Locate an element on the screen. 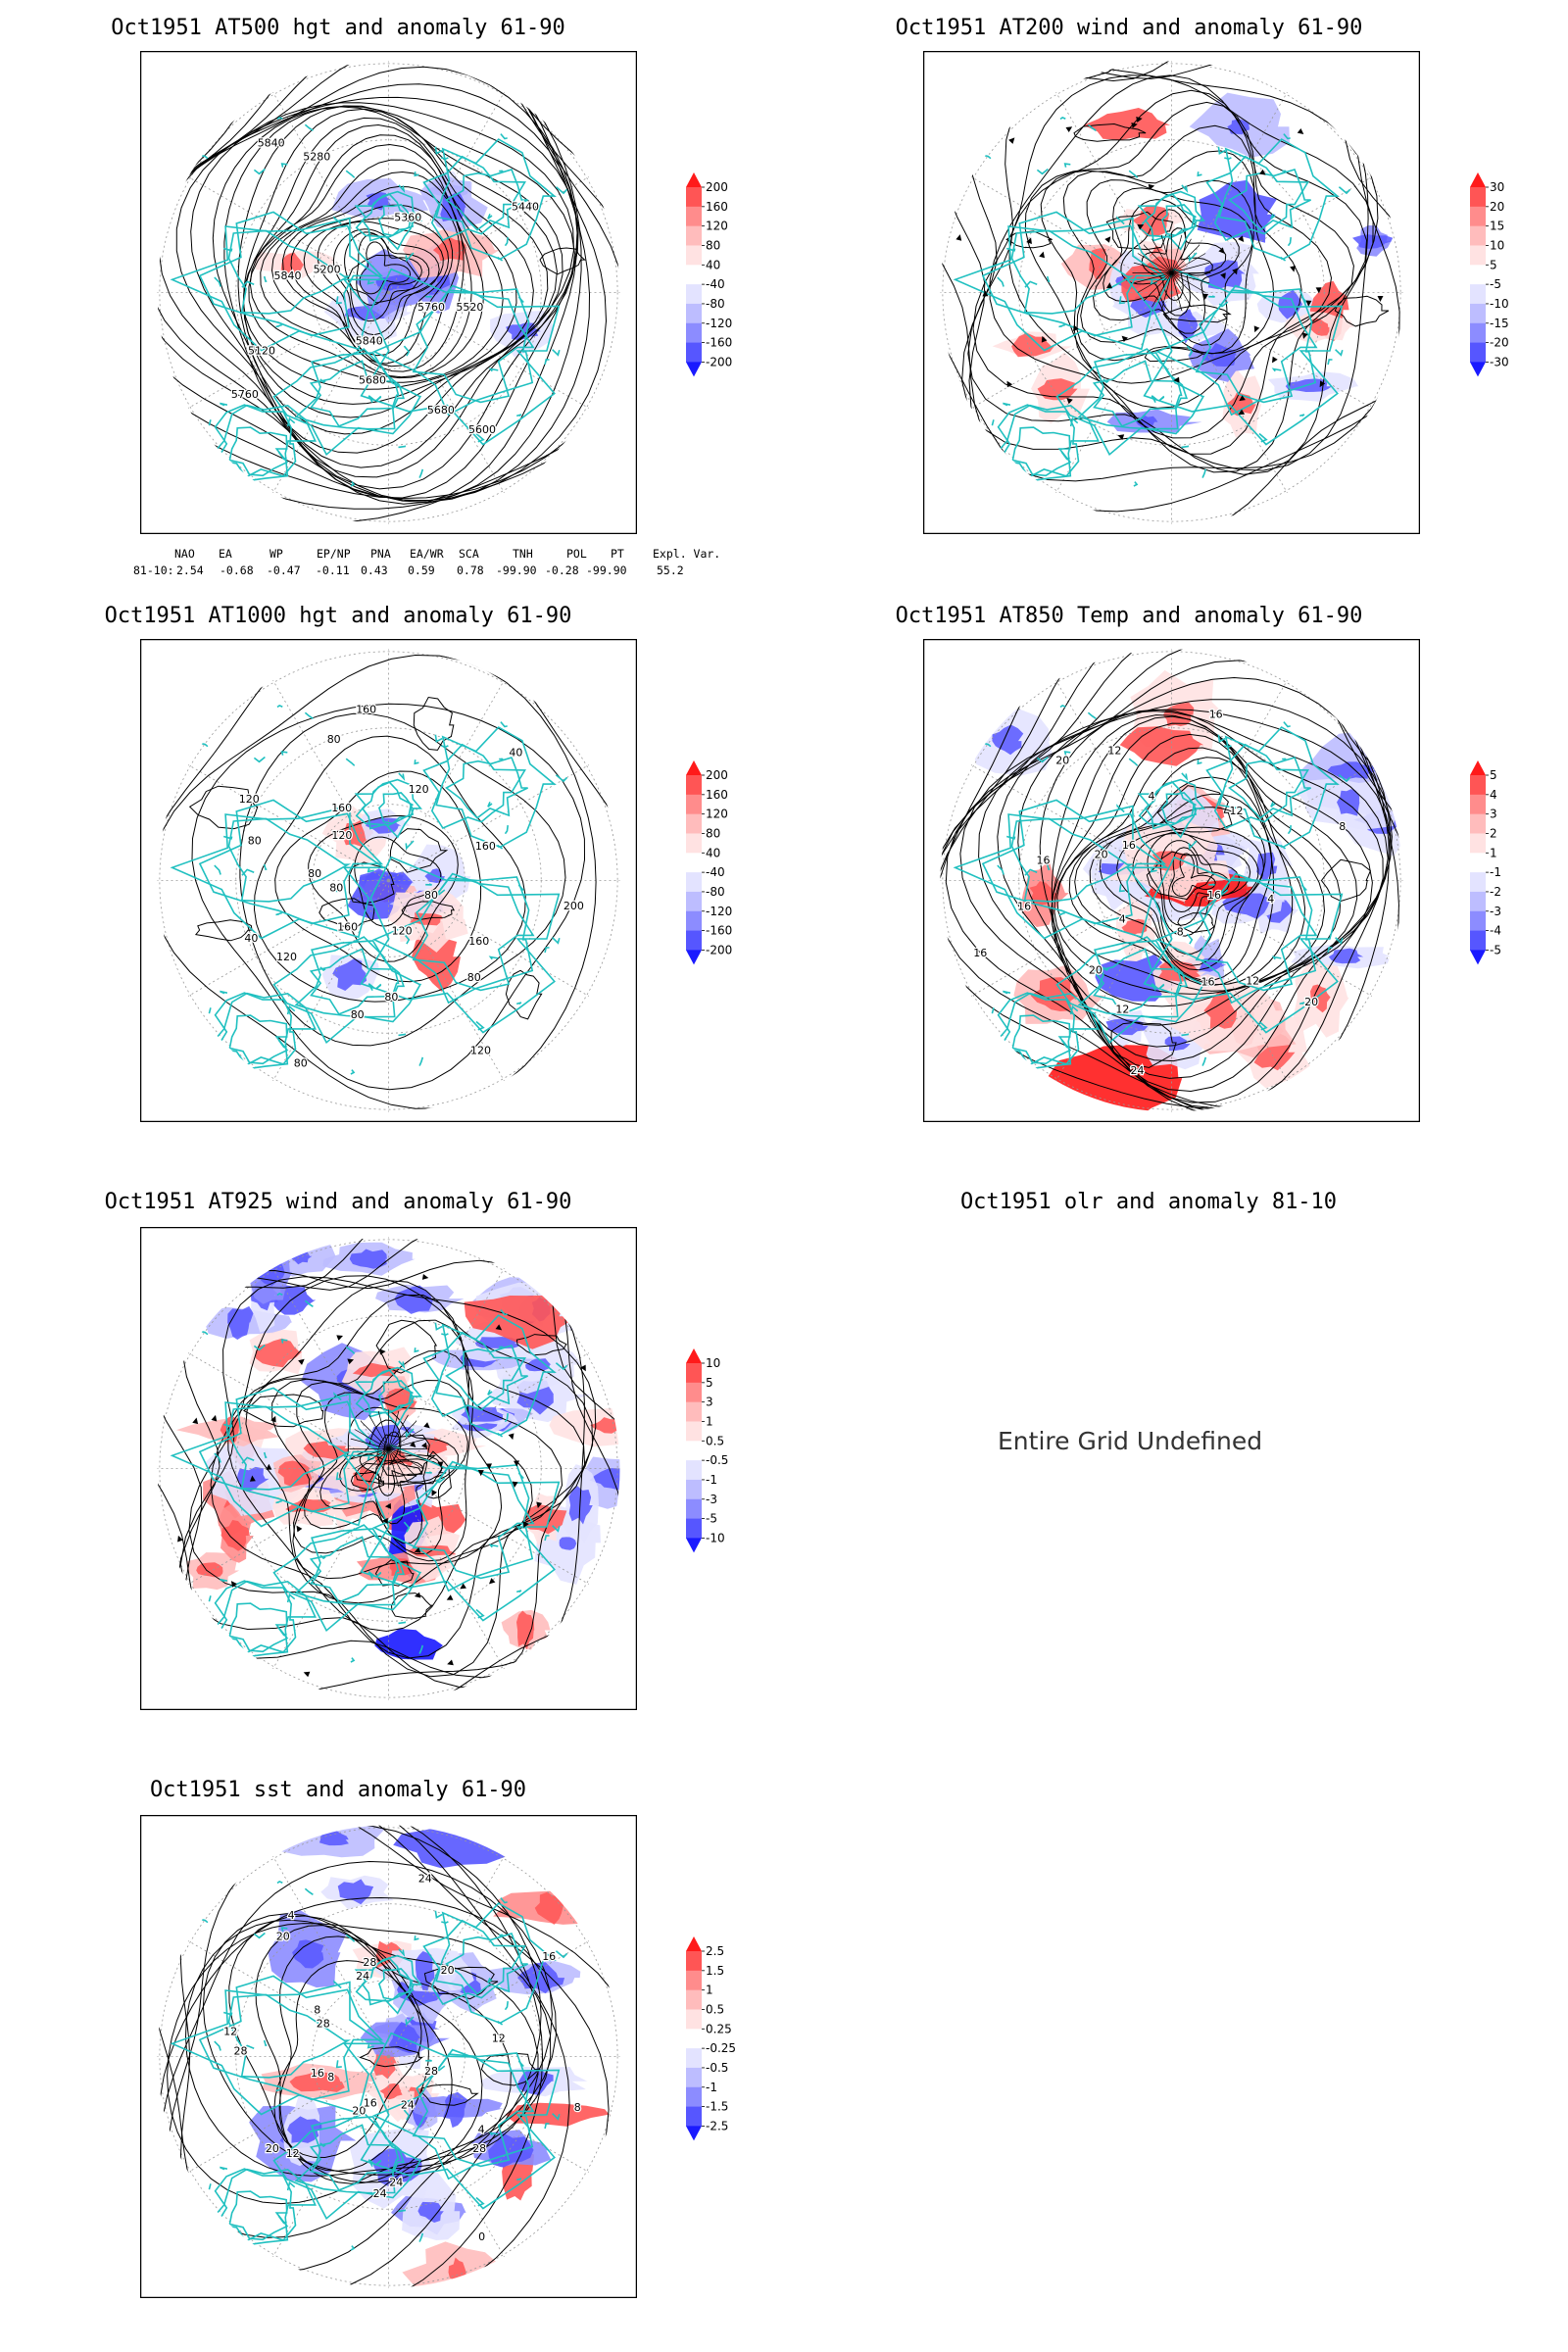  index-header: TNH is located at coordinates (523, 554).